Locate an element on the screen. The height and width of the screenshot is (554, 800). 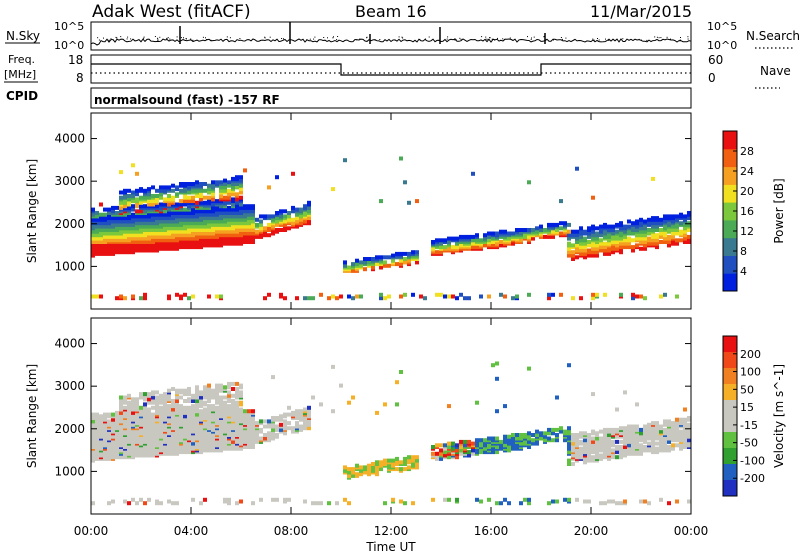
colorbar-tick-label: 200 is located at coordinates (750, 354).